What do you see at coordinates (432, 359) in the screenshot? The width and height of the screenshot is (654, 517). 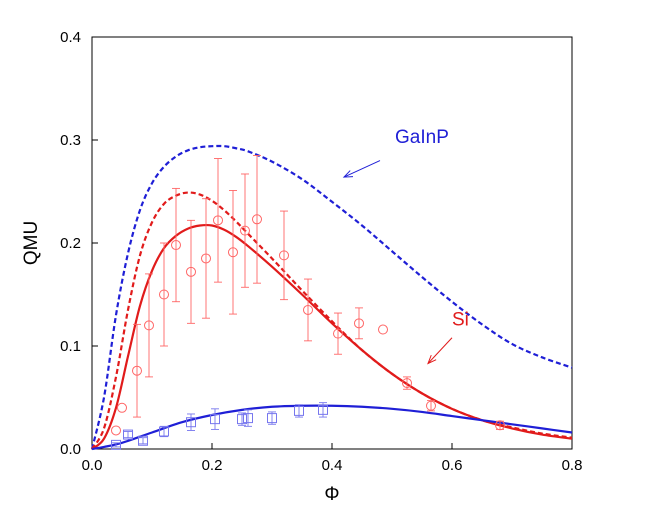 I see `si-annotation-arrowhead` at bounding box center [432, 359].